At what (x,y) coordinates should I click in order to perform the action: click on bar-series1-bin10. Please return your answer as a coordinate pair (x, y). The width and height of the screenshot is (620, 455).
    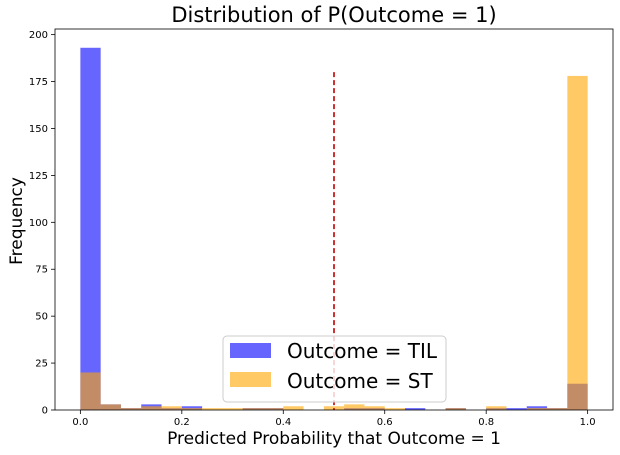
    Looking at the image, I should click on (293, 408).